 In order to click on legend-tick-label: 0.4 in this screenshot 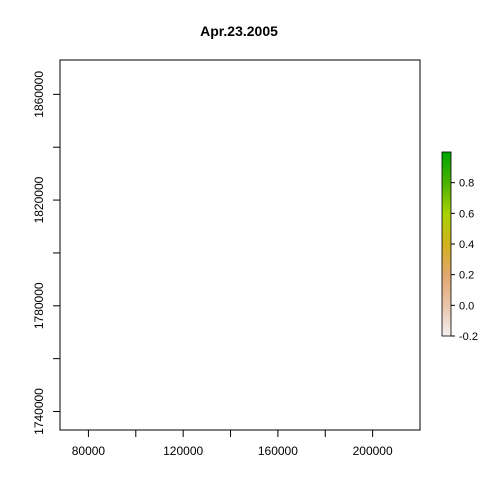, I will do `click(466, 245)`.